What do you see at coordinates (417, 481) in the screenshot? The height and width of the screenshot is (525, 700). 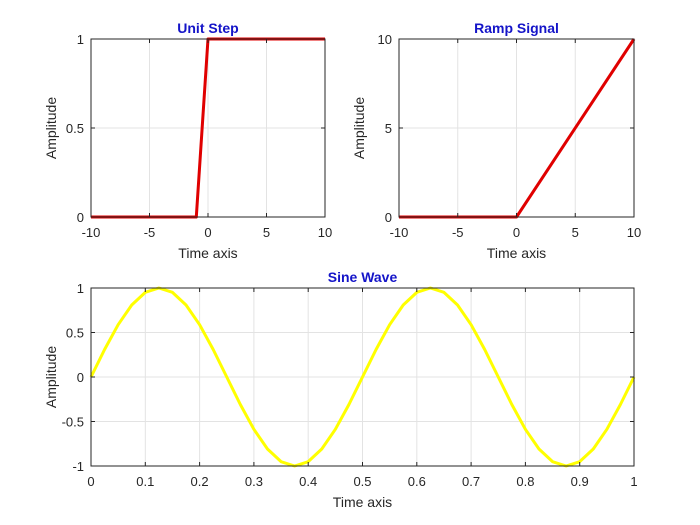 I see `x-tick-label: 0.6` at bounding box center [417, 481].